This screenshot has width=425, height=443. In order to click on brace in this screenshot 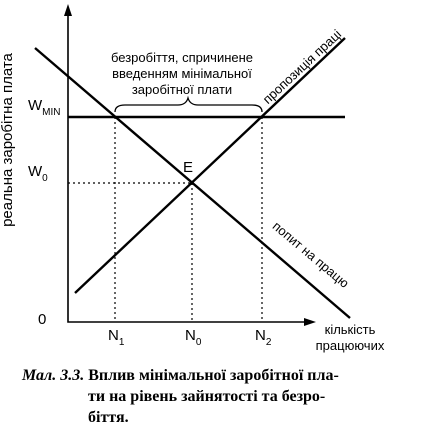, I will do `click(188, 104)`.